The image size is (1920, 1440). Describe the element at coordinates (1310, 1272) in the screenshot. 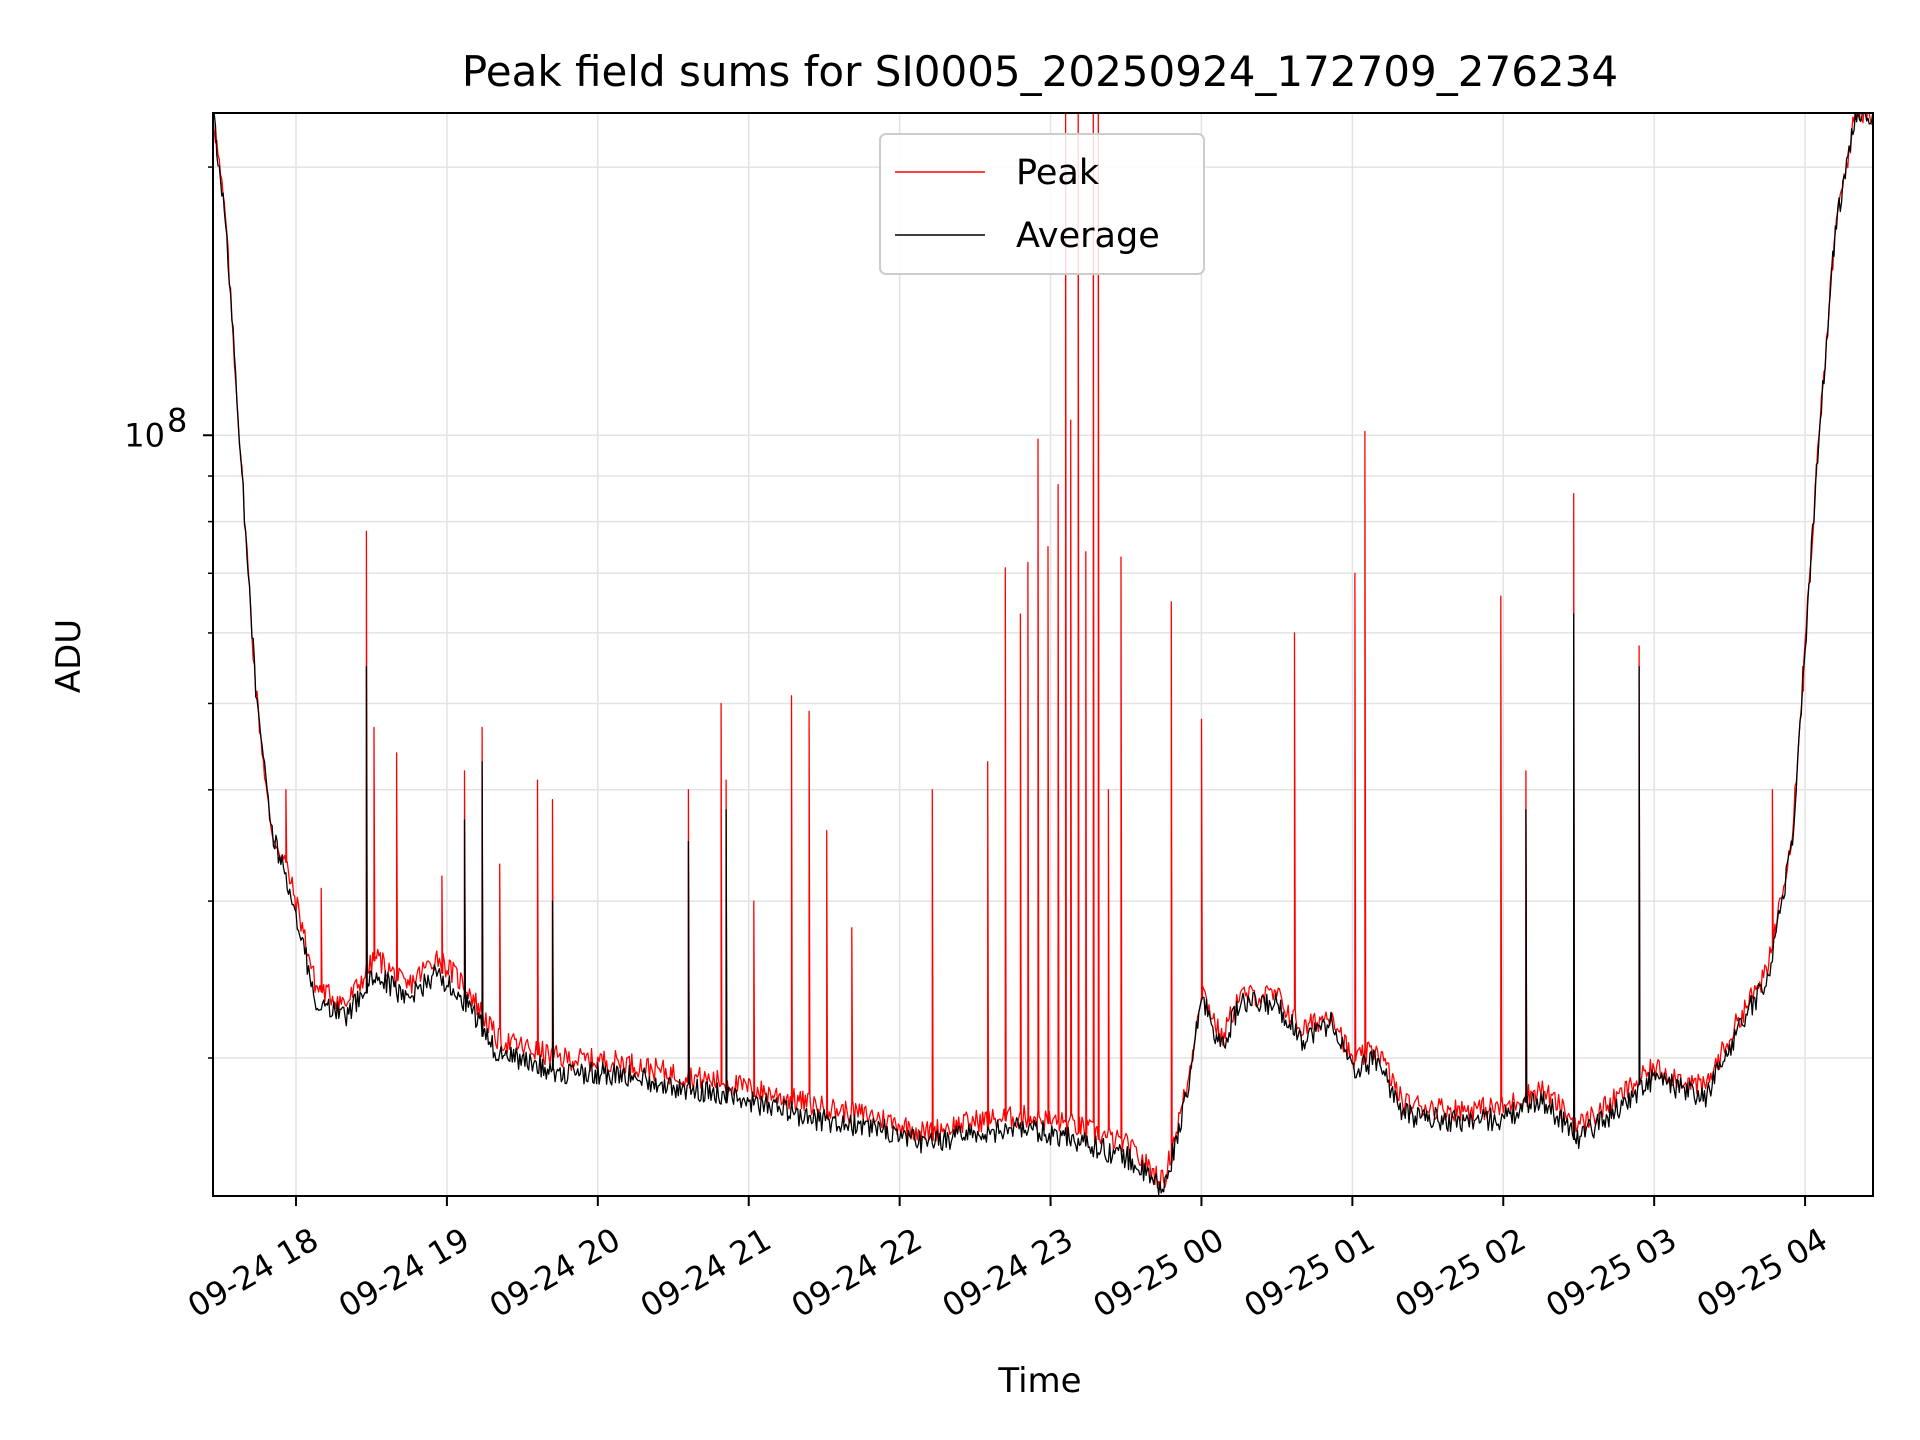

I see `x-tick-label: 09-25 01` at that location.